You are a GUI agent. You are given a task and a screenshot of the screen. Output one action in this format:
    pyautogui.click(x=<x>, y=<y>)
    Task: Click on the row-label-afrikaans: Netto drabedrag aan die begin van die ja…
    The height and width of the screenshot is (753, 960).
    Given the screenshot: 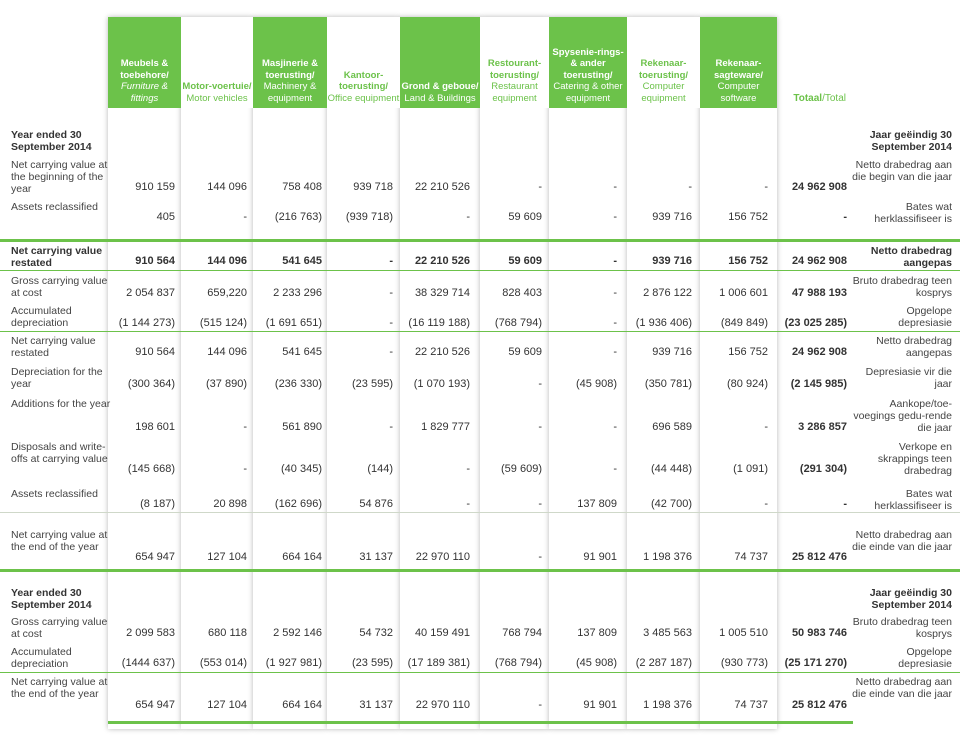 What is the action you would take?
    pyautogui.click(x=902, y=171)
    